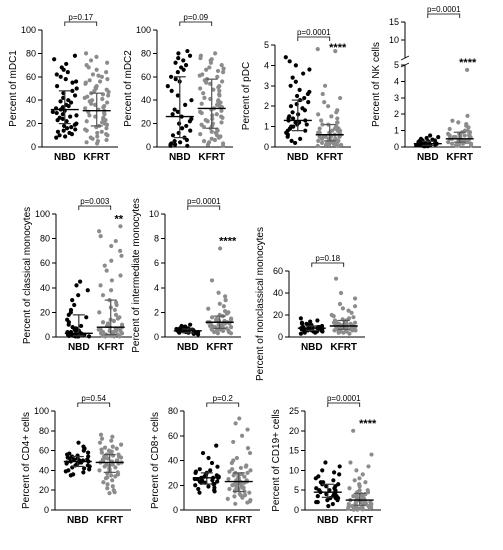  Describe the element at coordinates (246, 96) in the screenshot. I see `y-axis-label: Percent of pDC` at that location.